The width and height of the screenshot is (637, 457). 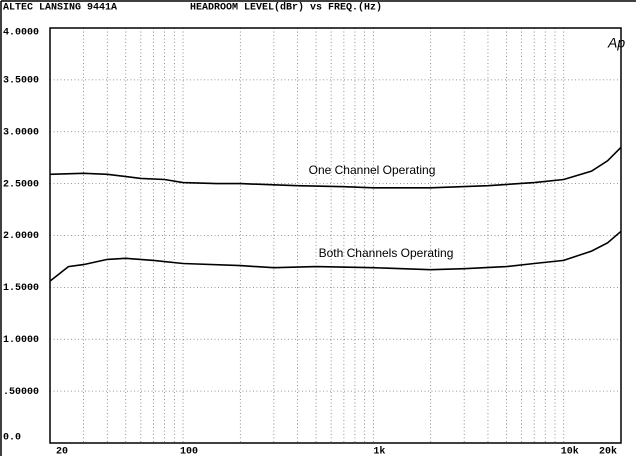 I want to click on x-tick-label: 10k, so click(x=570, y=451).